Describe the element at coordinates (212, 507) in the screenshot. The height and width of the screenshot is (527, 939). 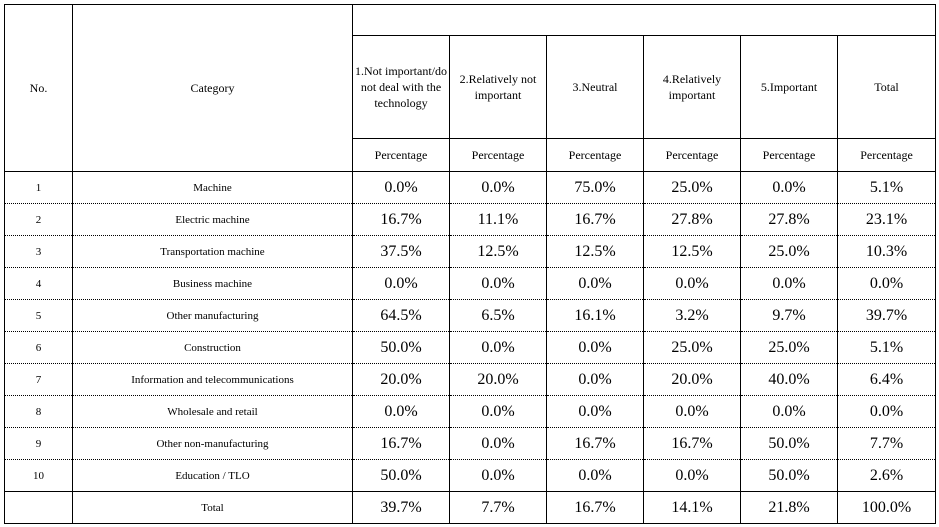
I see `total-label: Total` at that location.